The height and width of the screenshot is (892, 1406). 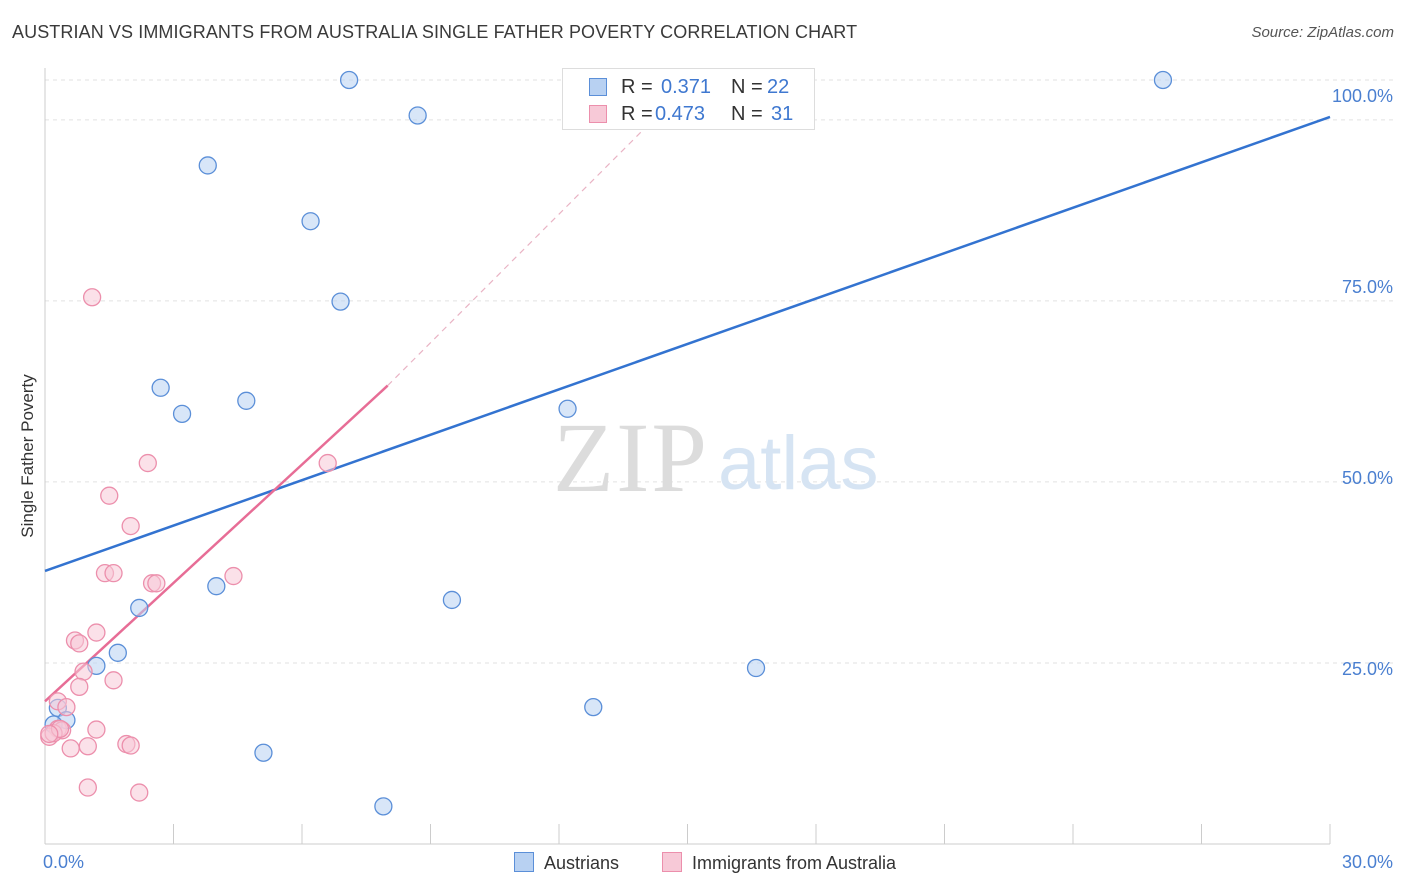 I want to click on stats-swatch-immigrants, so click(x=598, y=114).